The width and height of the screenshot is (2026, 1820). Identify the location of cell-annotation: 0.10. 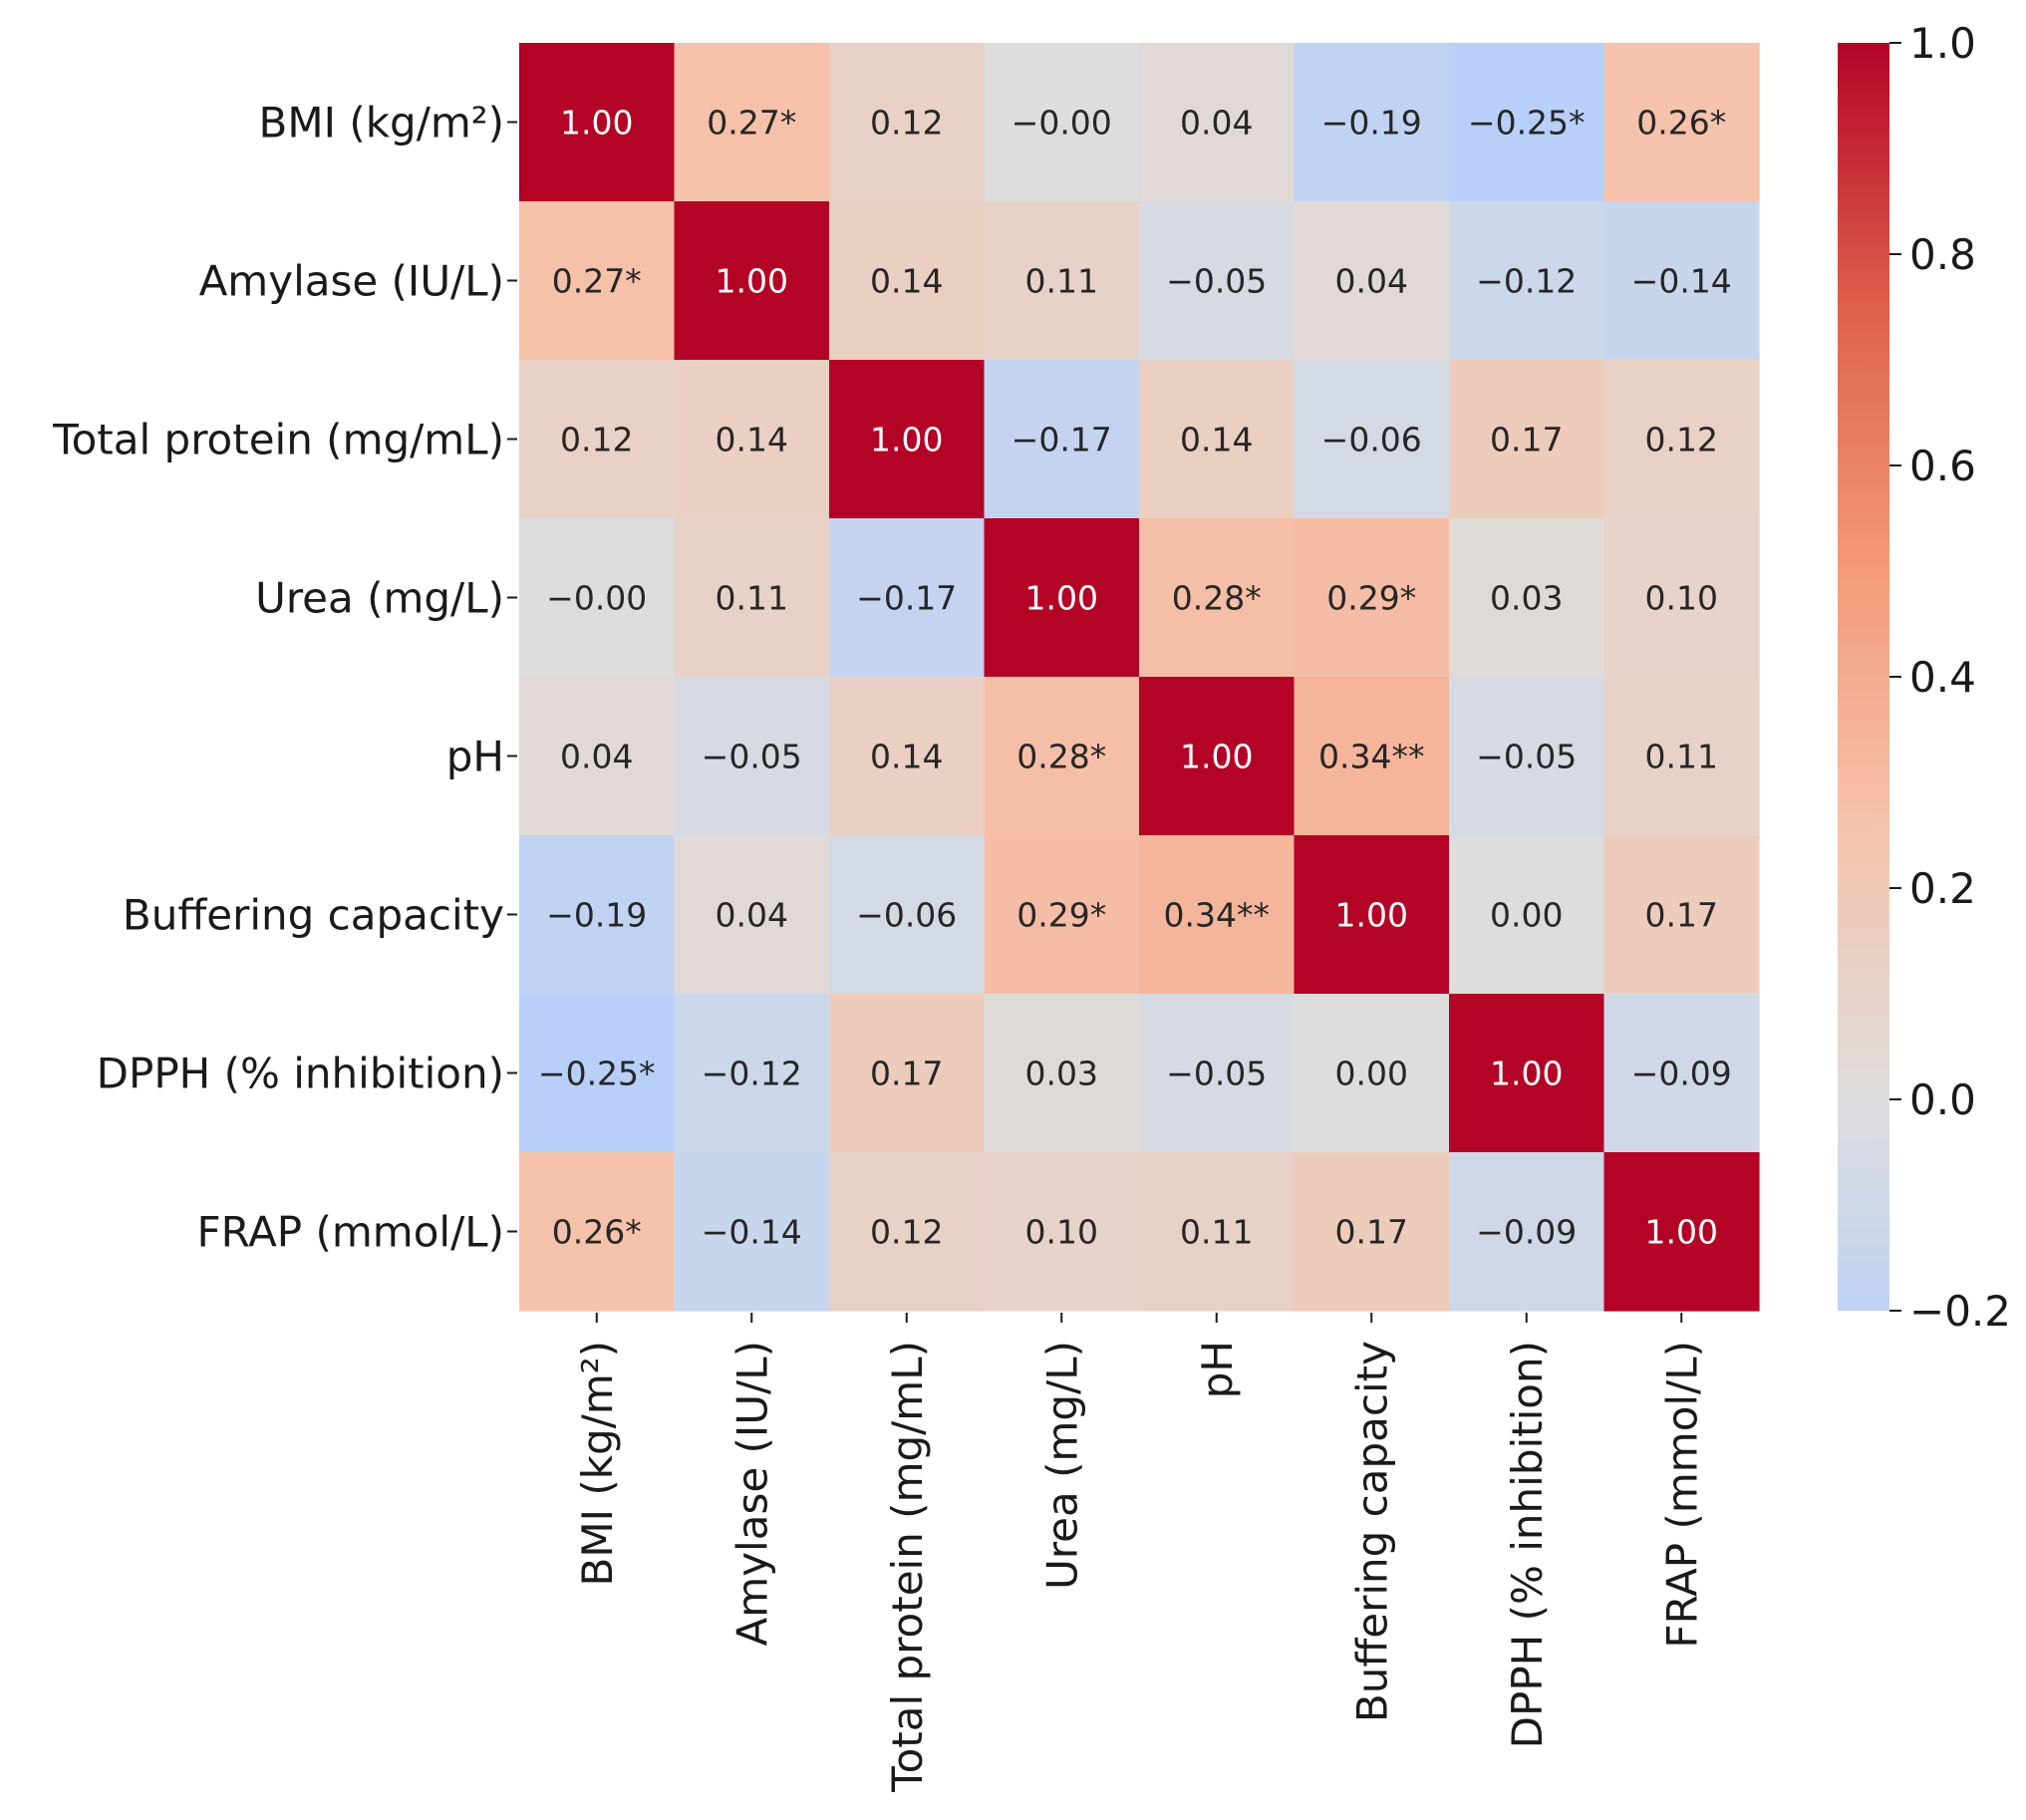
(1062, 1231).